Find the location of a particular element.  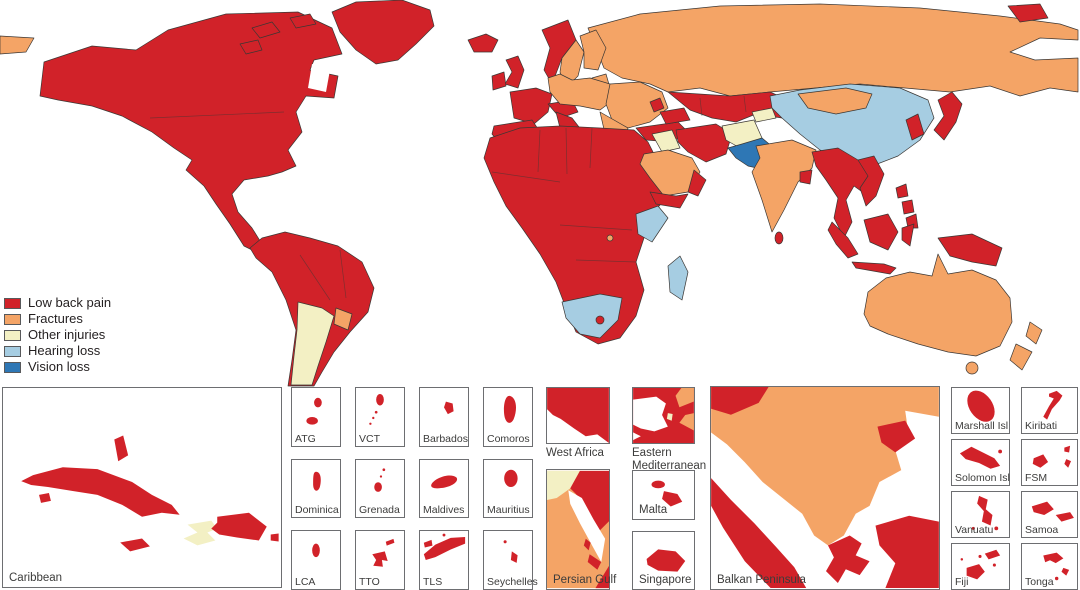

inset-box-barbados: Barbados is located at coordinates (444, 417).